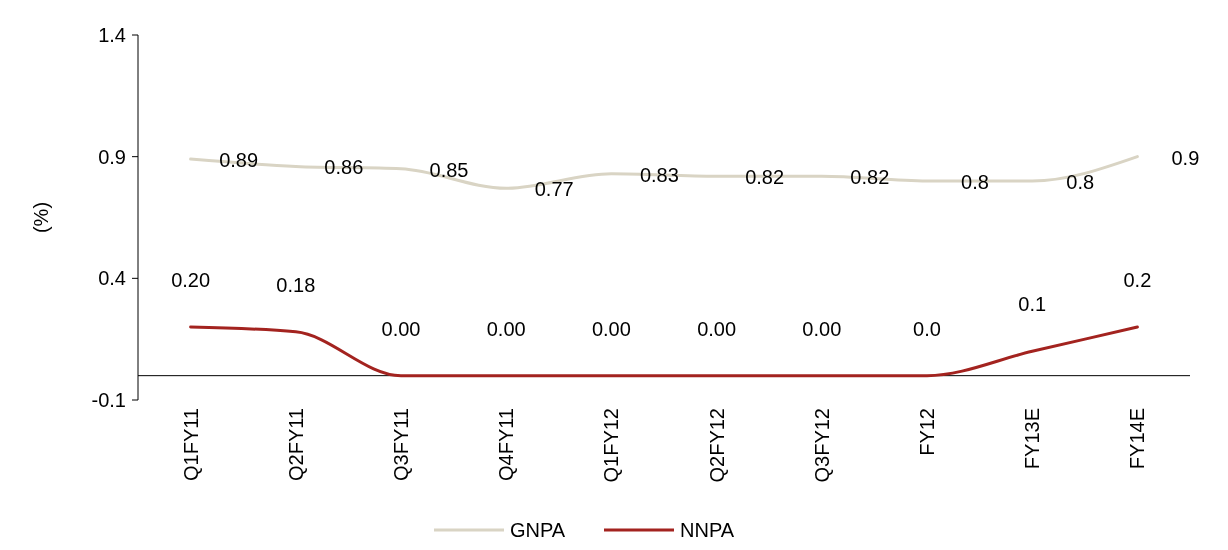 The width and height of the screenshot is (1228, 550). I want to click on legend-label: GNPA, so click(538, 530).